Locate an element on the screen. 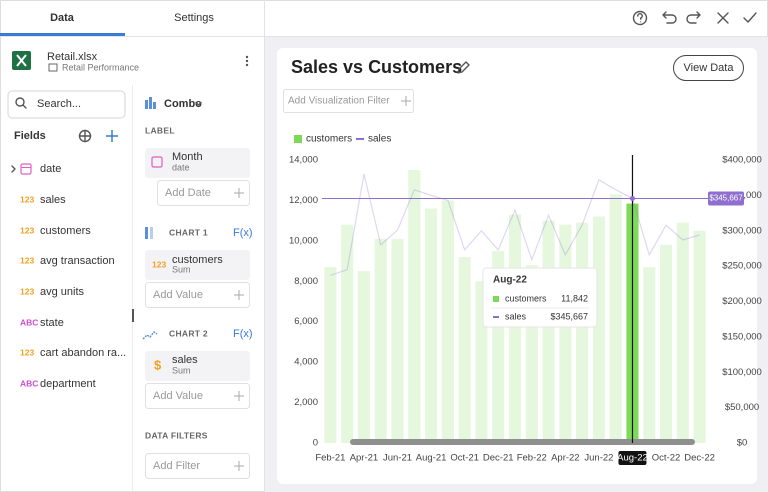 This screenshot has width=768, height=492. tab-settings: Settings is located at coordinates (194, 18).